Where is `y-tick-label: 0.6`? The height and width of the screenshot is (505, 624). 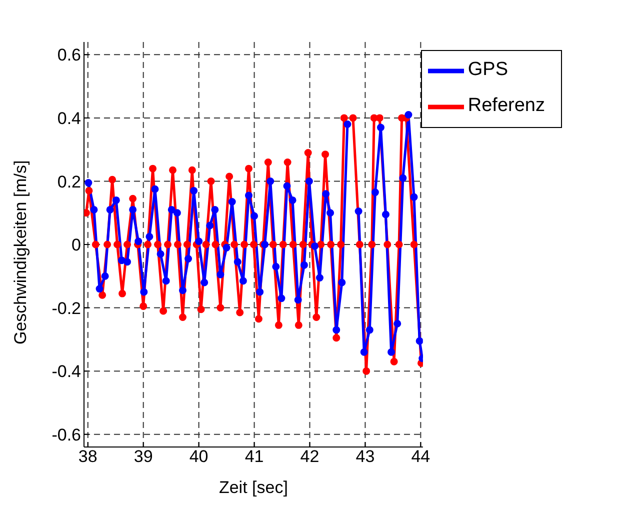 y-tick-label: 0.6 is located at coordinates (69, 55).